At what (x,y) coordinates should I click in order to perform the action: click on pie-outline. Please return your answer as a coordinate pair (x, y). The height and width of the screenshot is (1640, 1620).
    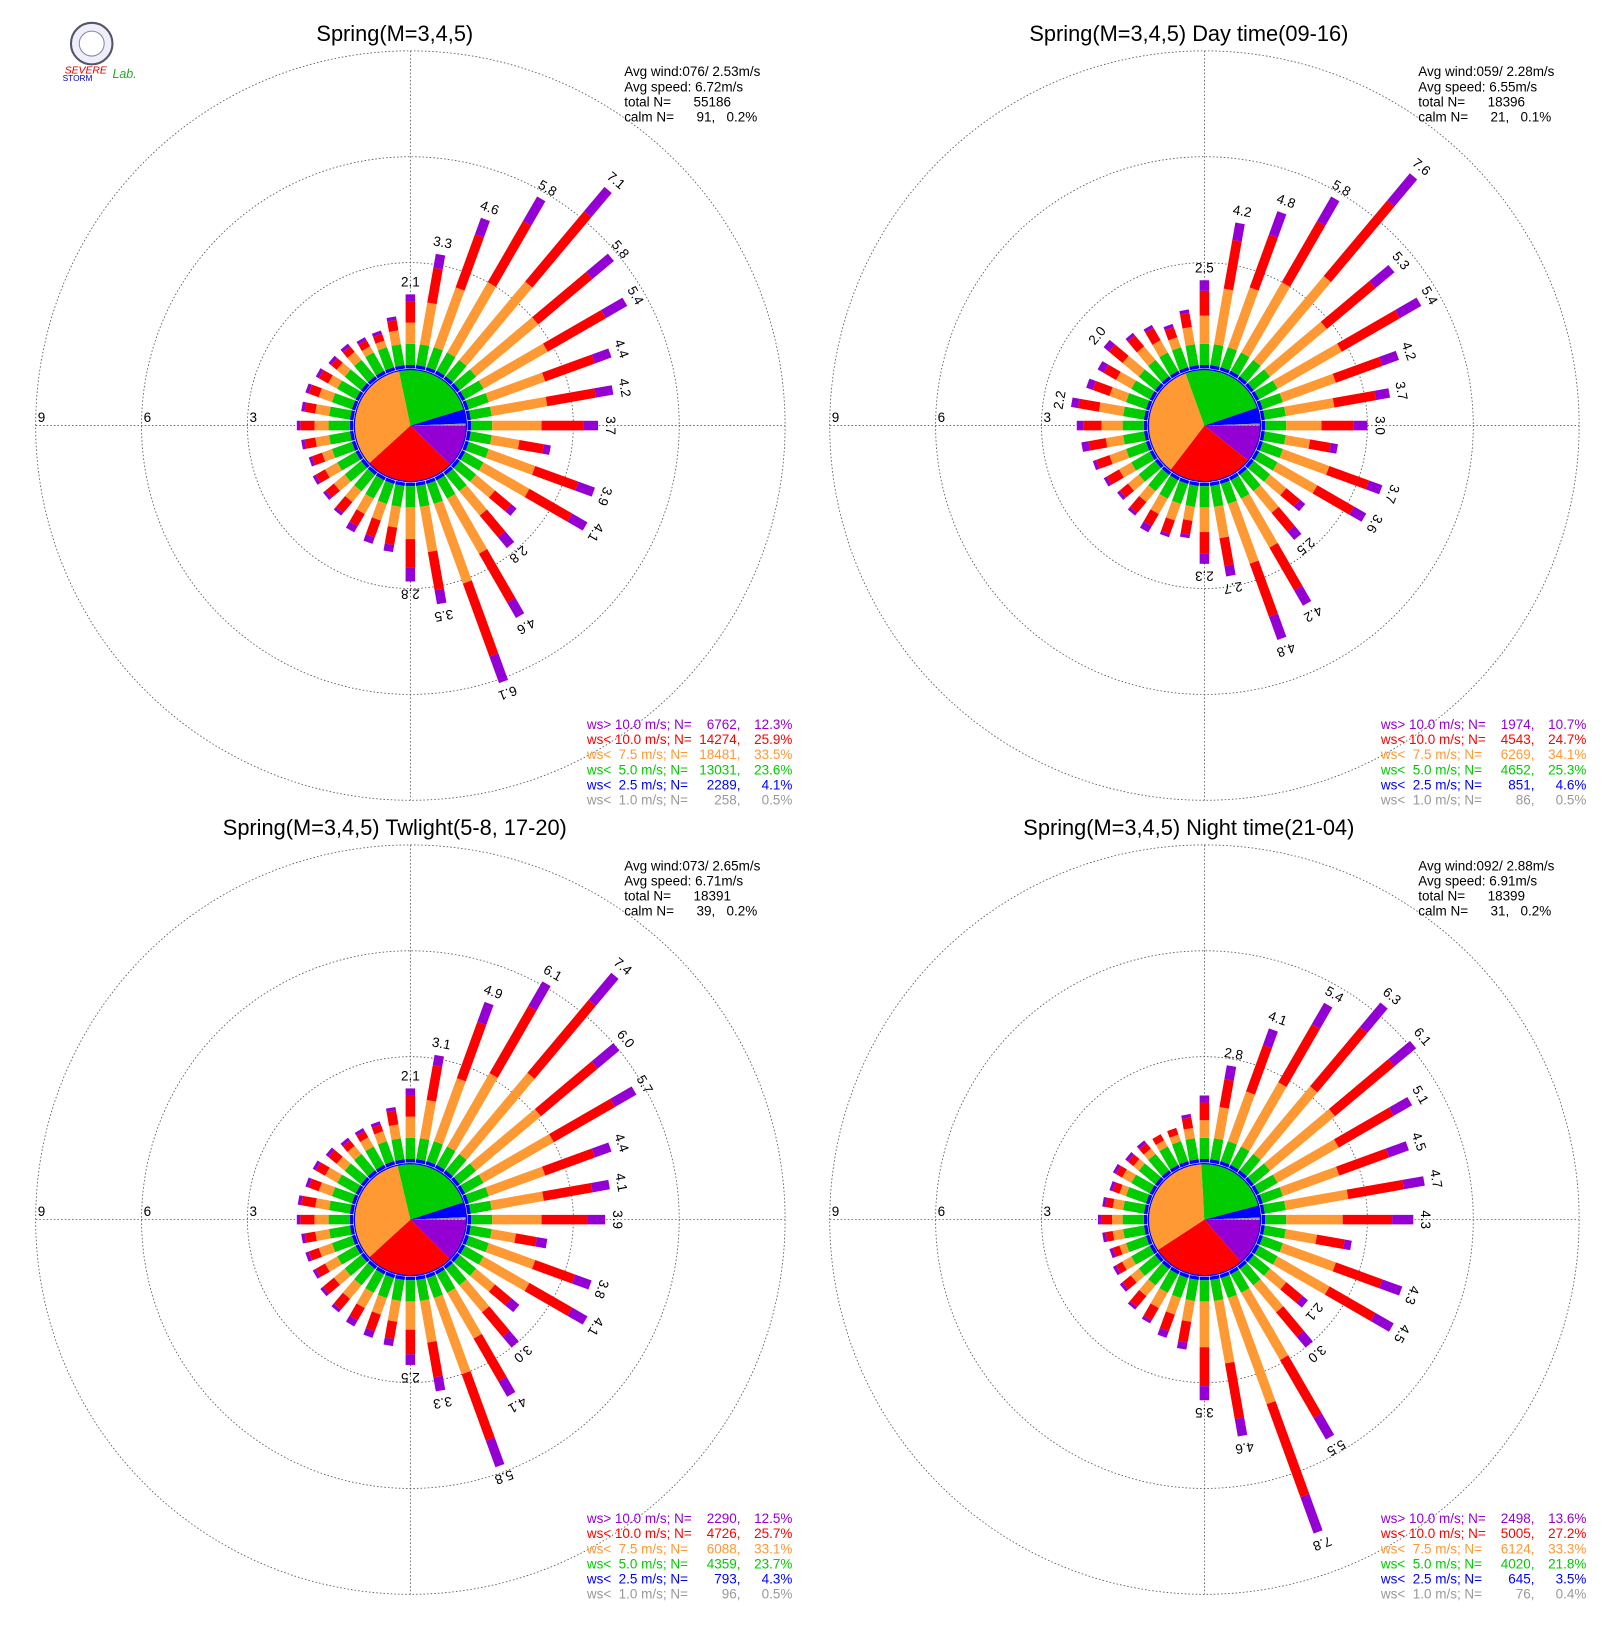
    Looking at the image, I should click on (1204, 1219).